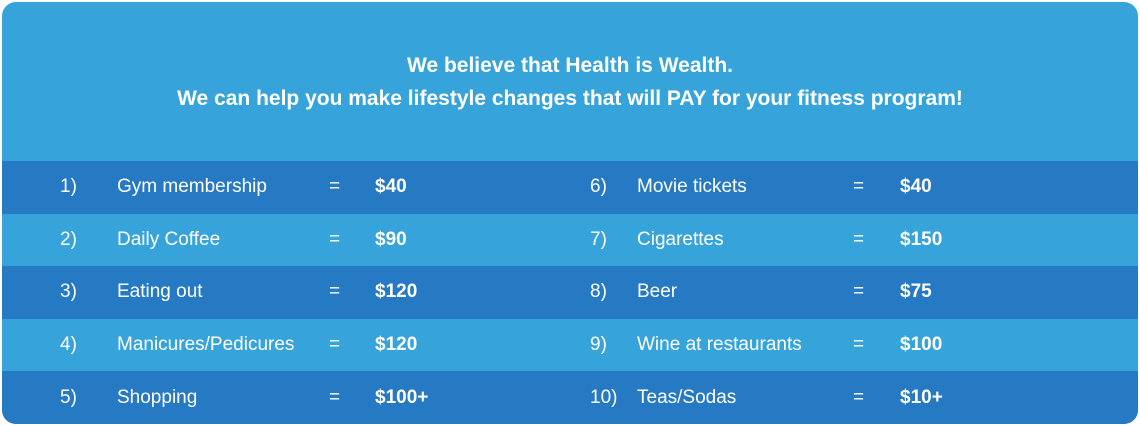 This screenshot has width=1140, height=426. What do you see at coordinates (657, 292) in the screenshot?
I see `item-label: Beer` at bounding box center [657, 292].